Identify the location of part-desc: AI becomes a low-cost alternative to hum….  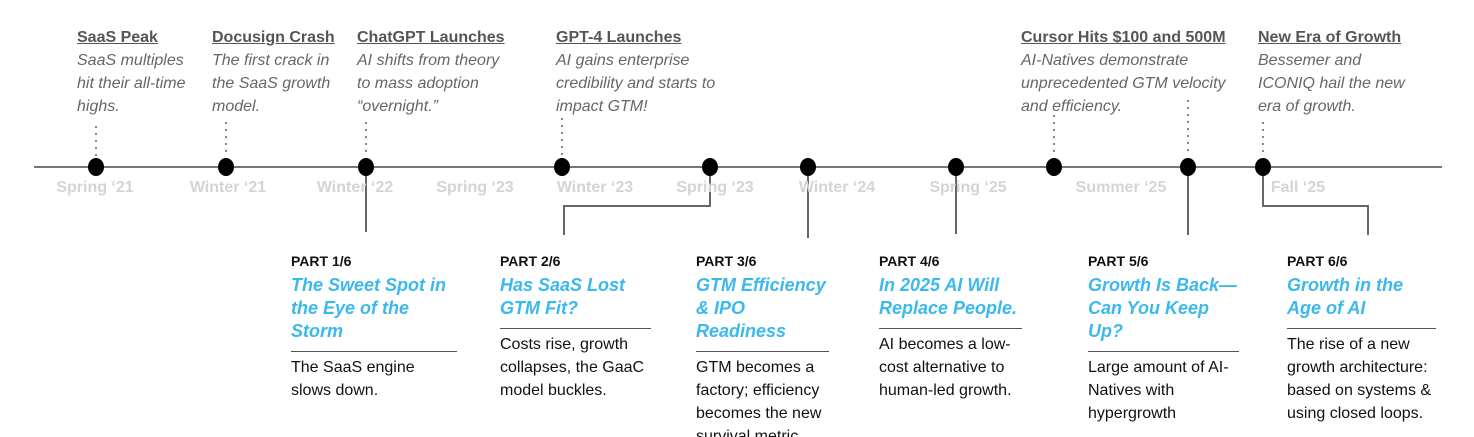
(945, 367).